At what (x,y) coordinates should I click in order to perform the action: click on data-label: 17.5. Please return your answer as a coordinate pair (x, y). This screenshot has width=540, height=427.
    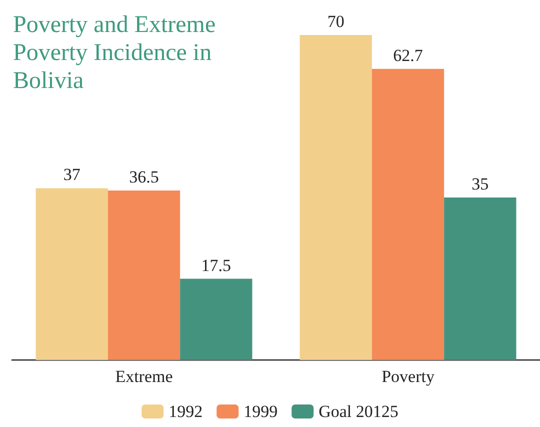
    Looking at the image, I should click on (216, 265).